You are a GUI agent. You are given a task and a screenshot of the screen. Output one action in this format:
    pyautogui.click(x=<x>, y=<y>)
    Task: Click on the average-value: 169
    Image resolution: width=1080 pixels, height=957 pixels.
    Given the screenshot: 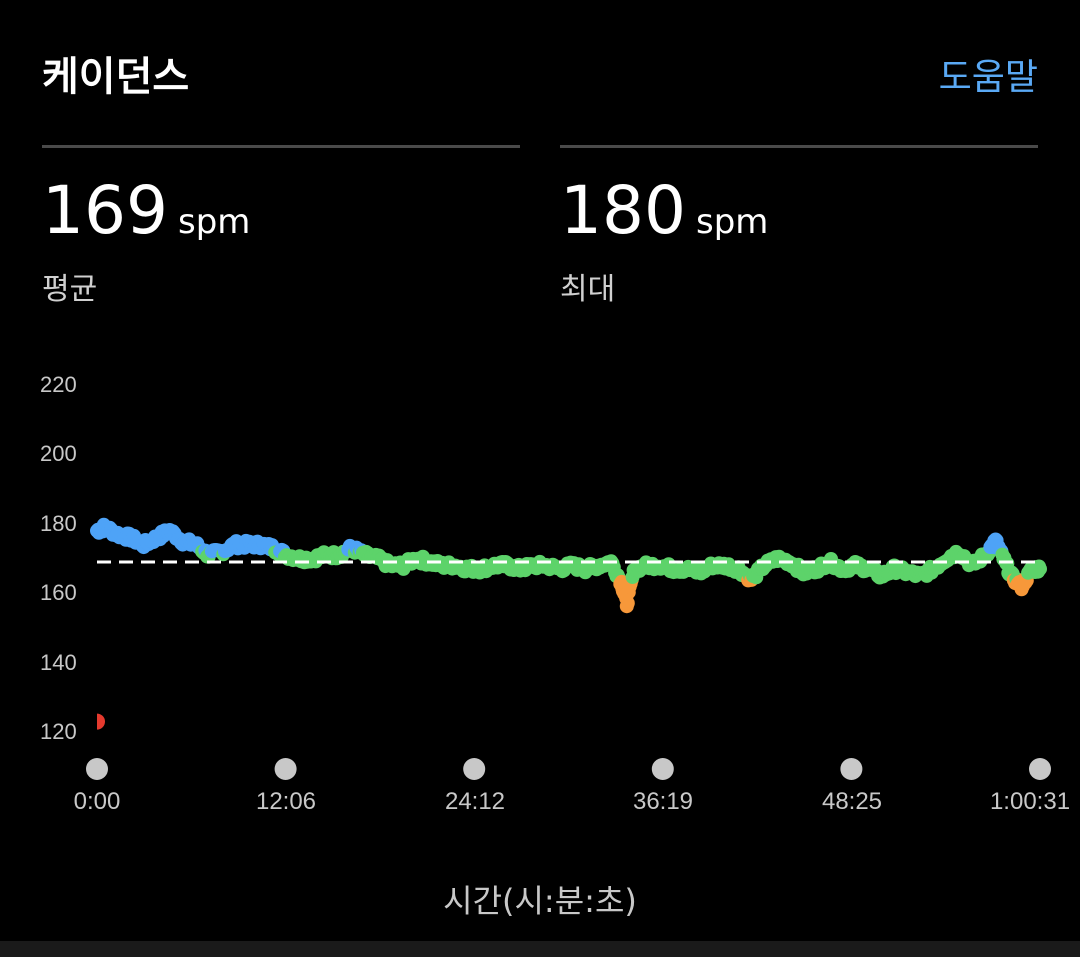 What is the action you would take?
    pyautogui.click(x=105, y=210)
    